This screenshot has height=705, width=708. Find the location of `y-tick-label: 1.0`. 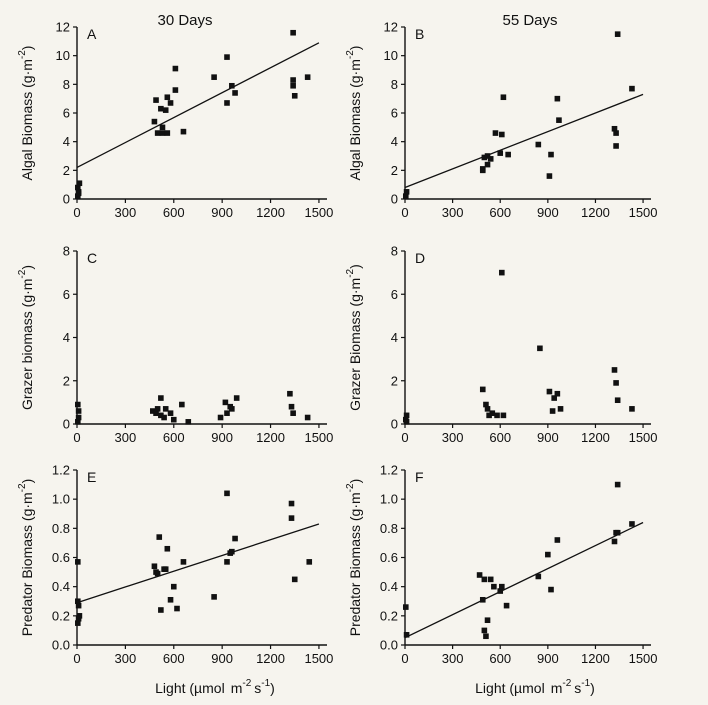

y-tick-label: 1.0 is located at coordinates (61, 499).